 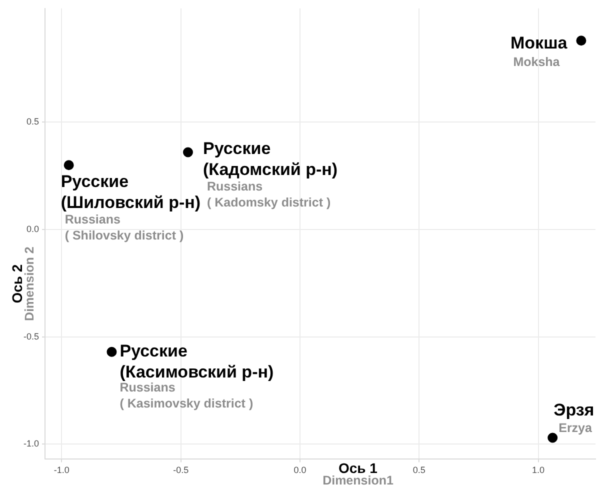 What do you see at coordinates (22, 283) in the screenshot?
I see `y-axis-title: Ось 2 Dimension 2` at bounding box center [22, 283].